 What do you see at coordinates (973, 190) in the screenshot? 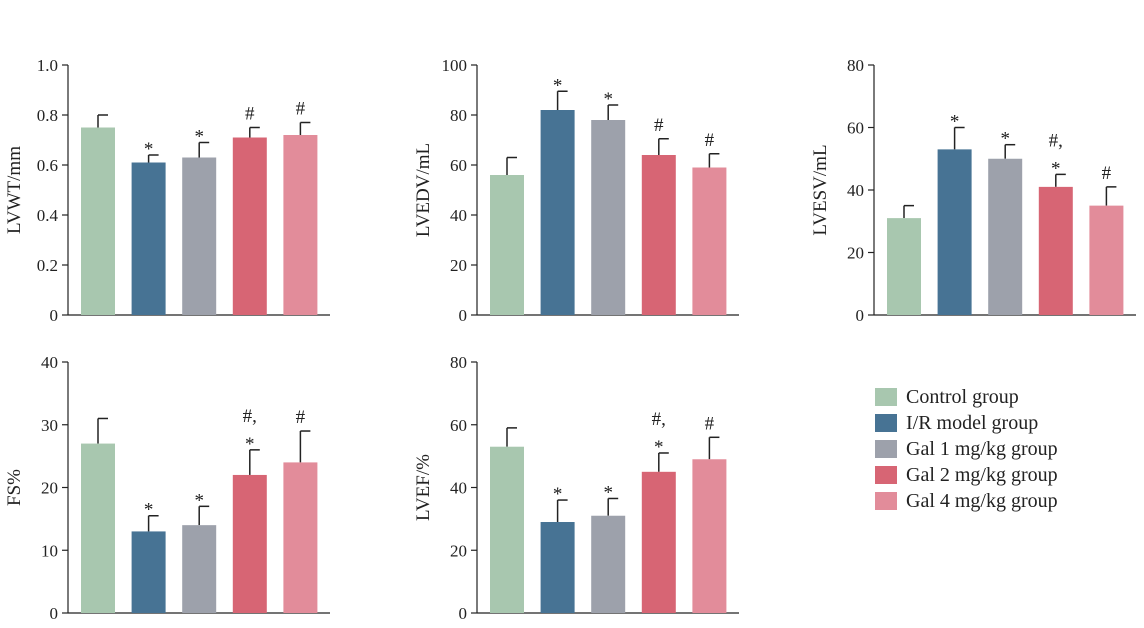
I see `chart-panel: 0 20 40 60 80 LVESV/mL * * * #, #` at bounding box center [973, 190].